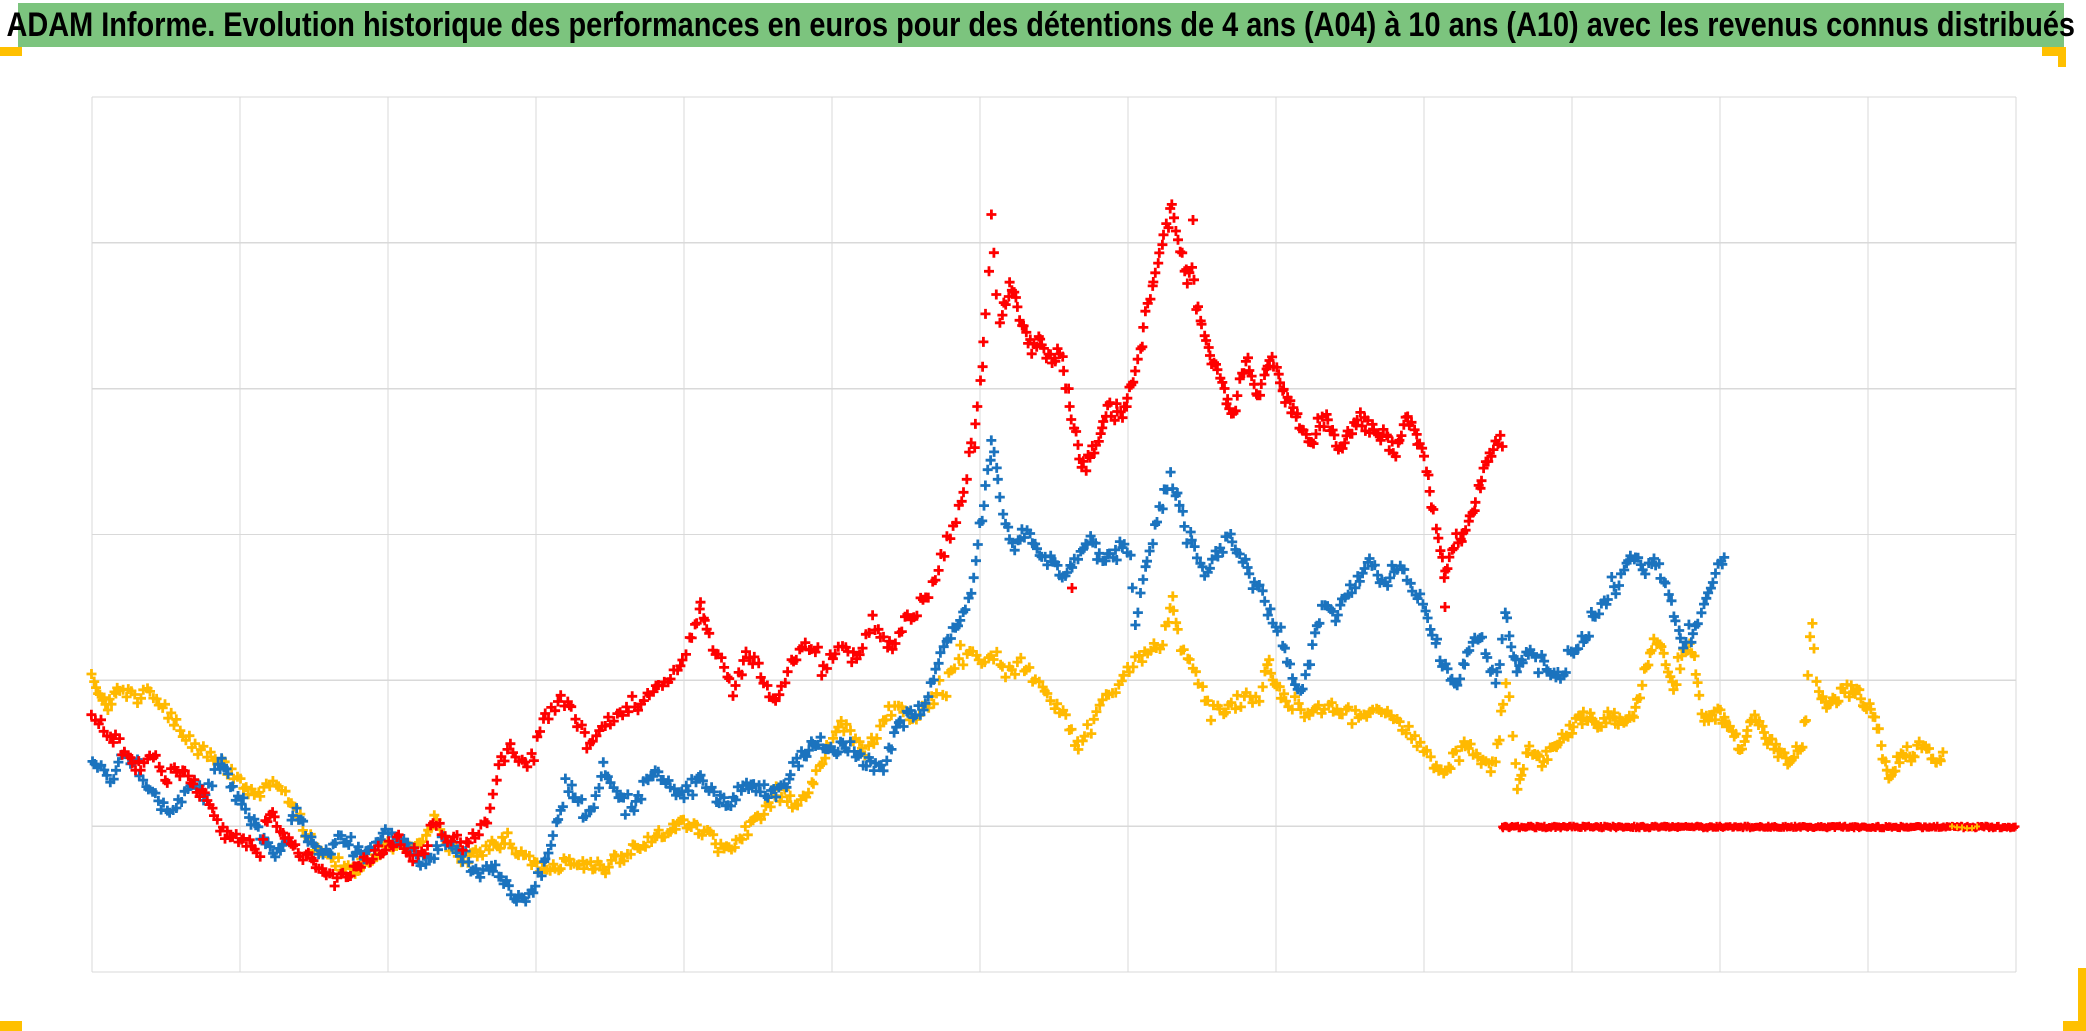 Image resolution: width=2086 pixels, height=1031 pixels. Describe the element at coordinates (11, 1026) in the screenshot. I see `corner-accent-bottom-left` at that location.